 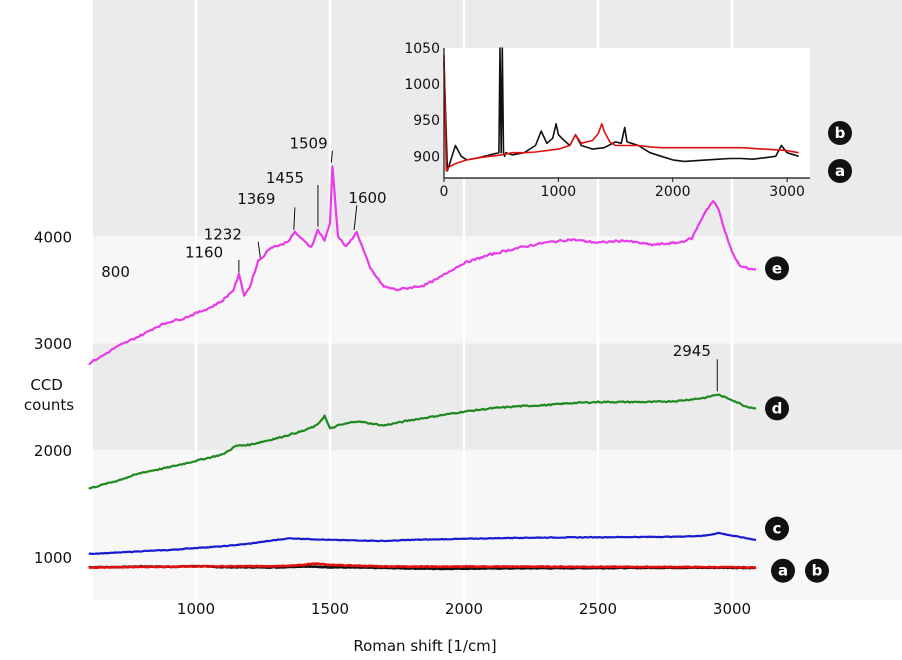 I want to click on badge-a: a, so click(x=783, y=570).